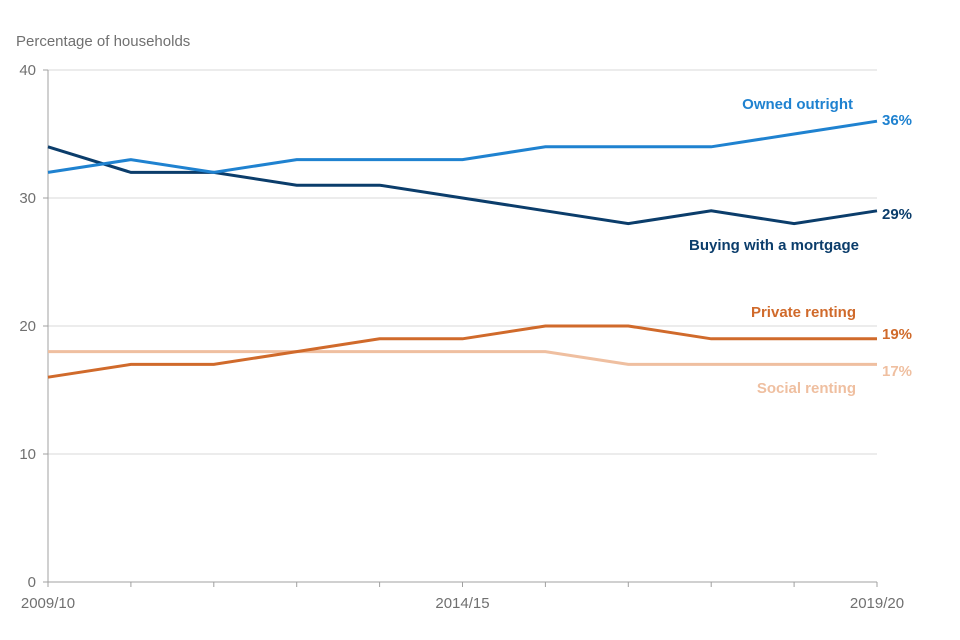  I want to click on end-value-social-renting: 17%, so click(897, 371).